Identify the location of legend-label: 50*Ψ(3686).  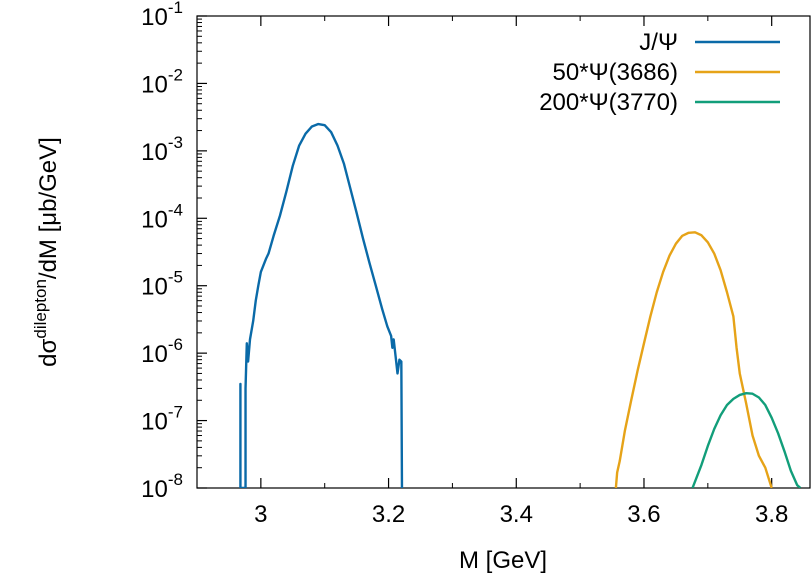
(615, 72).